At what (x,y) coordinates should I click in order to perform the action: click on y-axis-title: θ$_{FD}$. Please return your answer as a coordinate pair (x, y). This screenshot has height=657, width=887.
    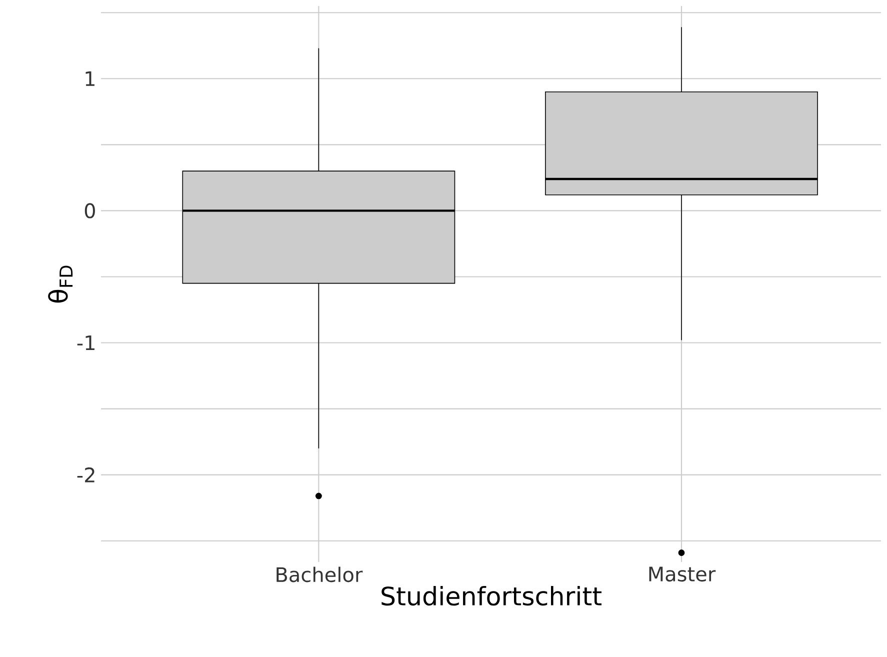
    Looking at the image, I should click on (60, 284).